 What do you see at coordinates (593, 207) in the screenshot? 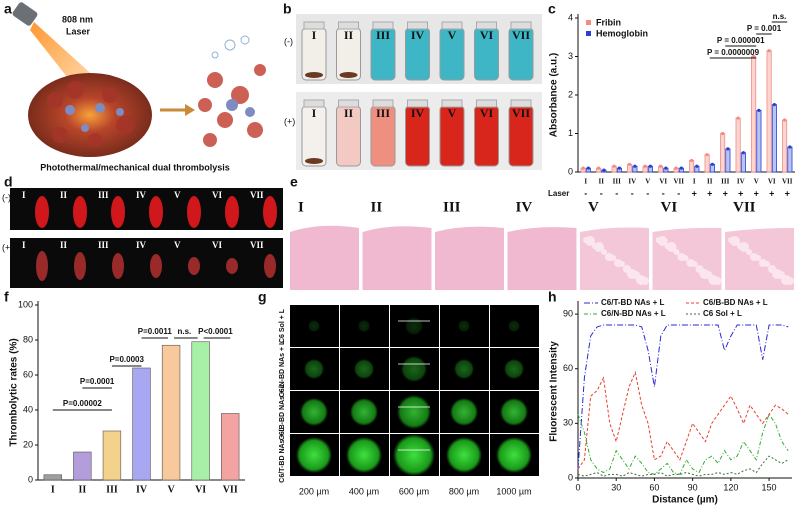
I see `histology-label: V` at bounding box center [593, 207].